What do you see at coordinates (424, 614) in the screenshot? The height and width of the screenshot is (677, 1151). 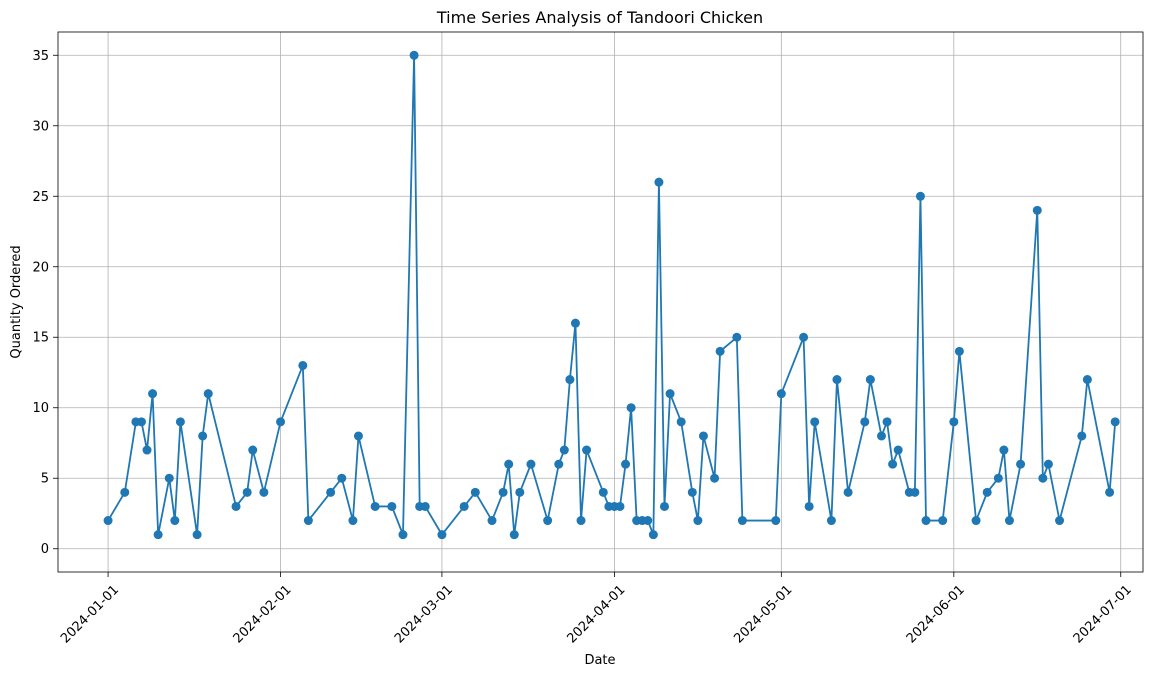 I see `x-tick-label: 2024-03-01` at bounding box center [424, 614].